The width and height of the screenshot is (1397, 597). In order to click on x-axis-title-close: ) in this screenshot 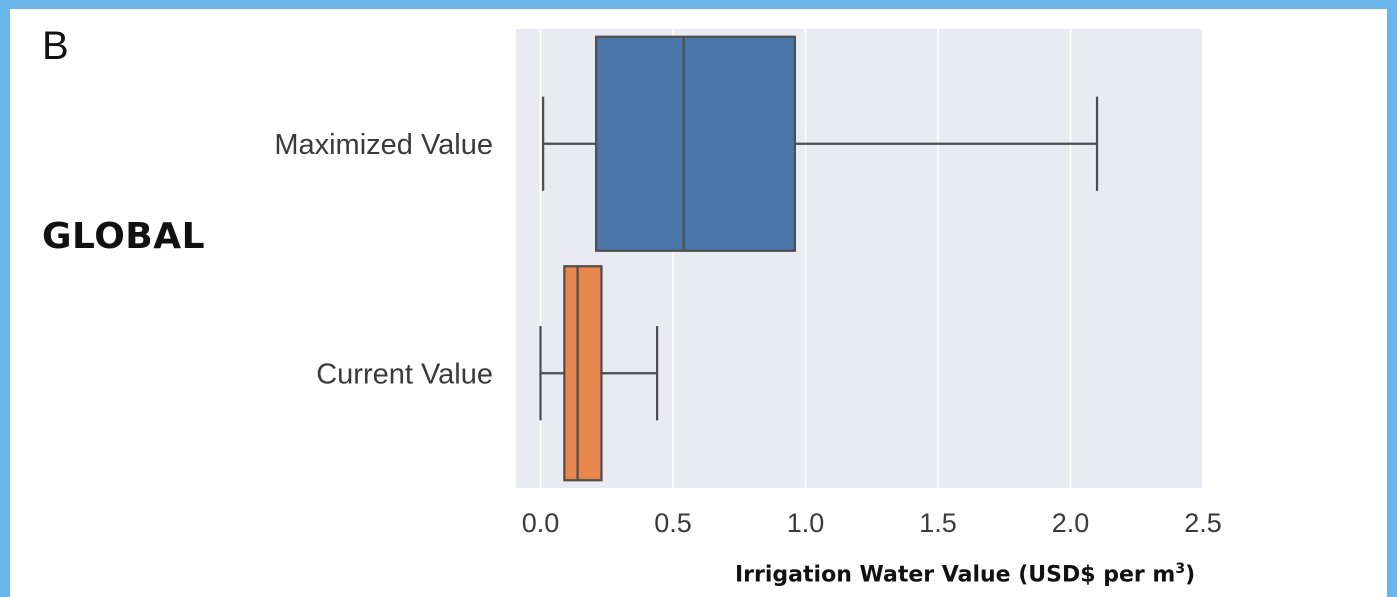, I will do `click(1190, 575)`.